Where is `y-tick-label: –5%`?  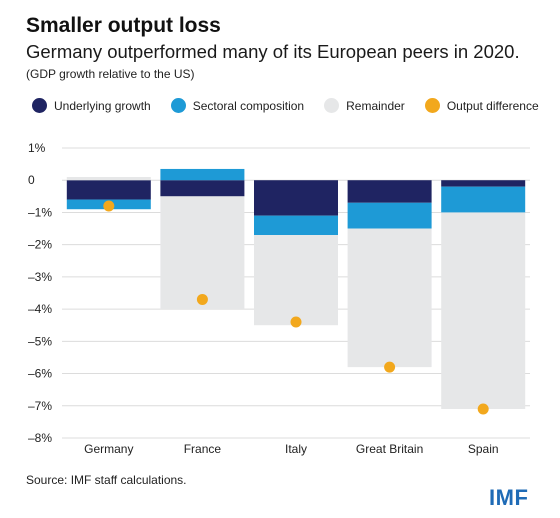 y-tick-label: –5% is located at coordinates (40, 341).